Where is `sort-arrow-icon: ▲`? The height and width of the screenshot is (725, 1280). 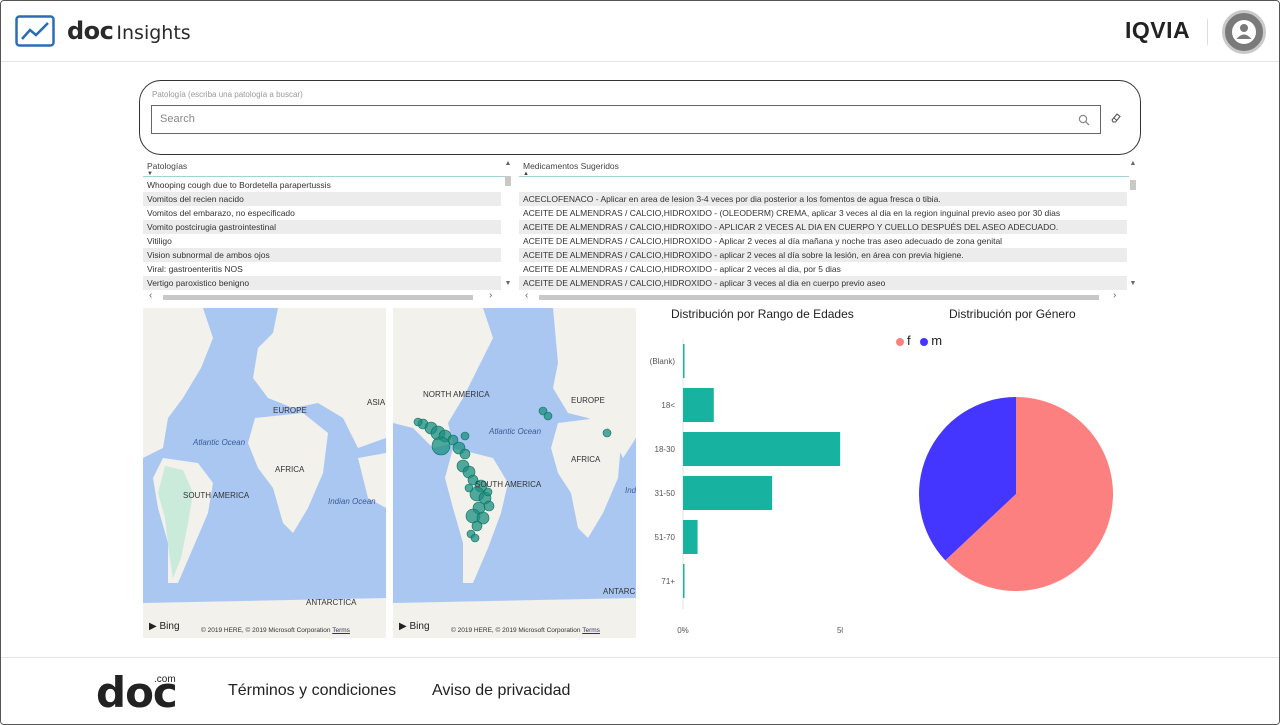
sort-arrow-icon: ▲ is located at coordinates (526, 174).